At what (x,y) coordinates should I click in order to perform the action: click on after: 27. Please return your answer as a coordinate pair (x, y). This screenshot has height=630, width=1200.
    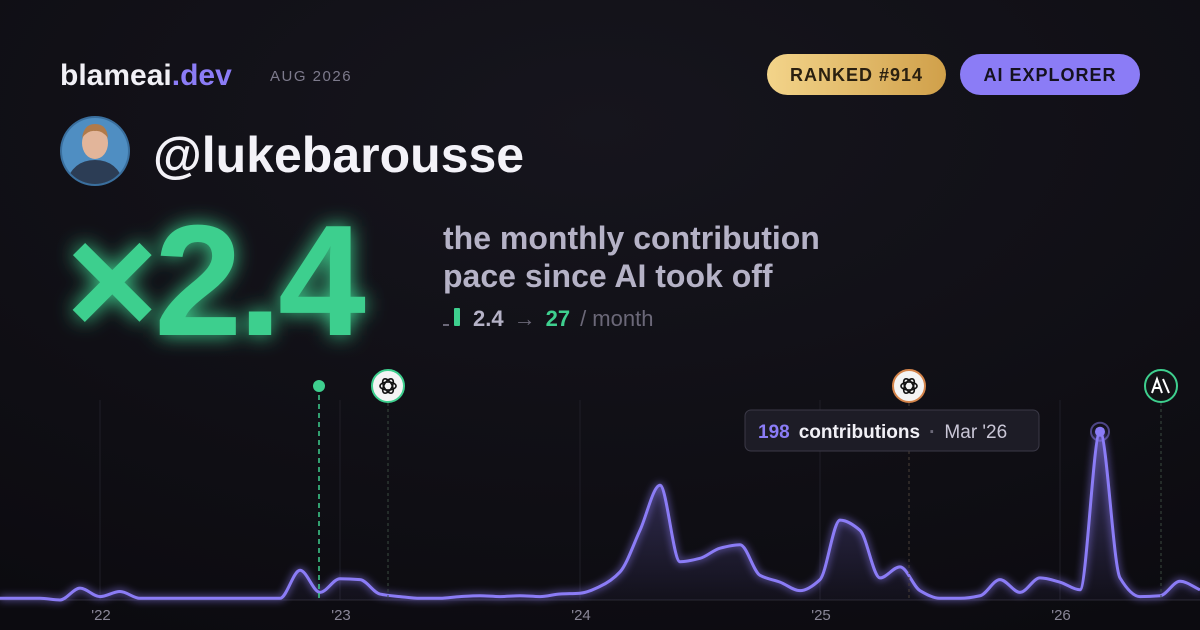
    Looking at the image, I should click on (558, 318).